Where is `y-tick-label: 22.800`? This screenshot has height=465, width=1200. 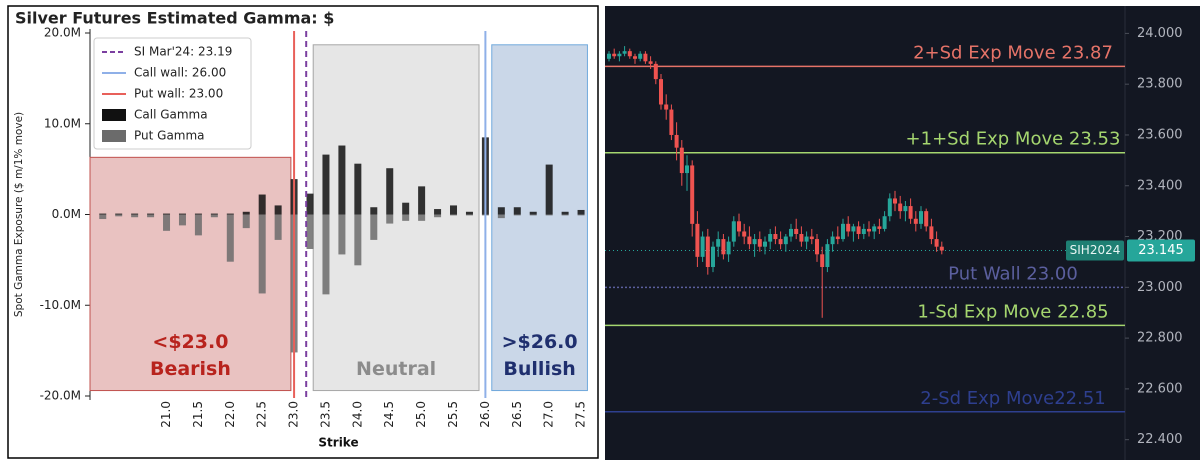 y-tick-label: 22.800 is located at coordinates (1160, 338).